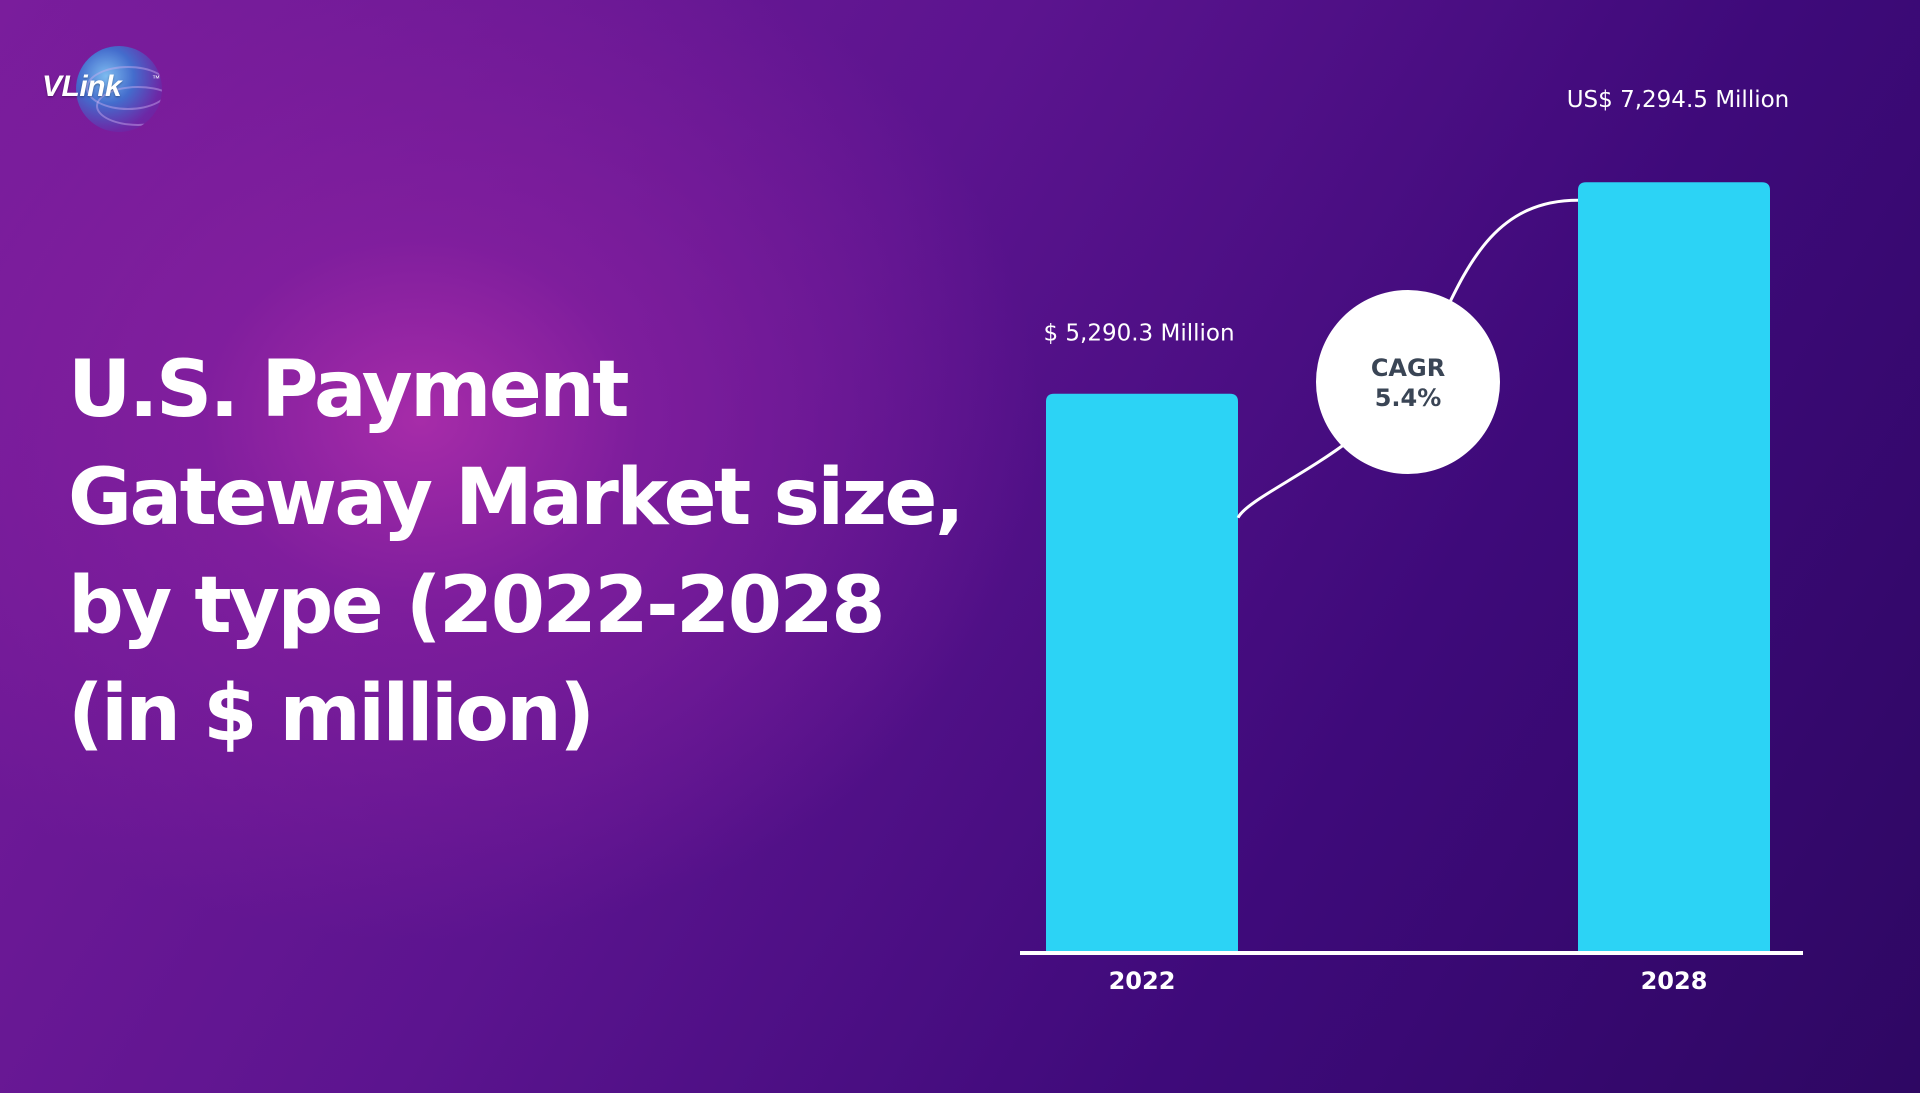 This screenshot has height=1093, width=1920. I want to click on x-tick-label-2022: 2022, so click(1142, 981).